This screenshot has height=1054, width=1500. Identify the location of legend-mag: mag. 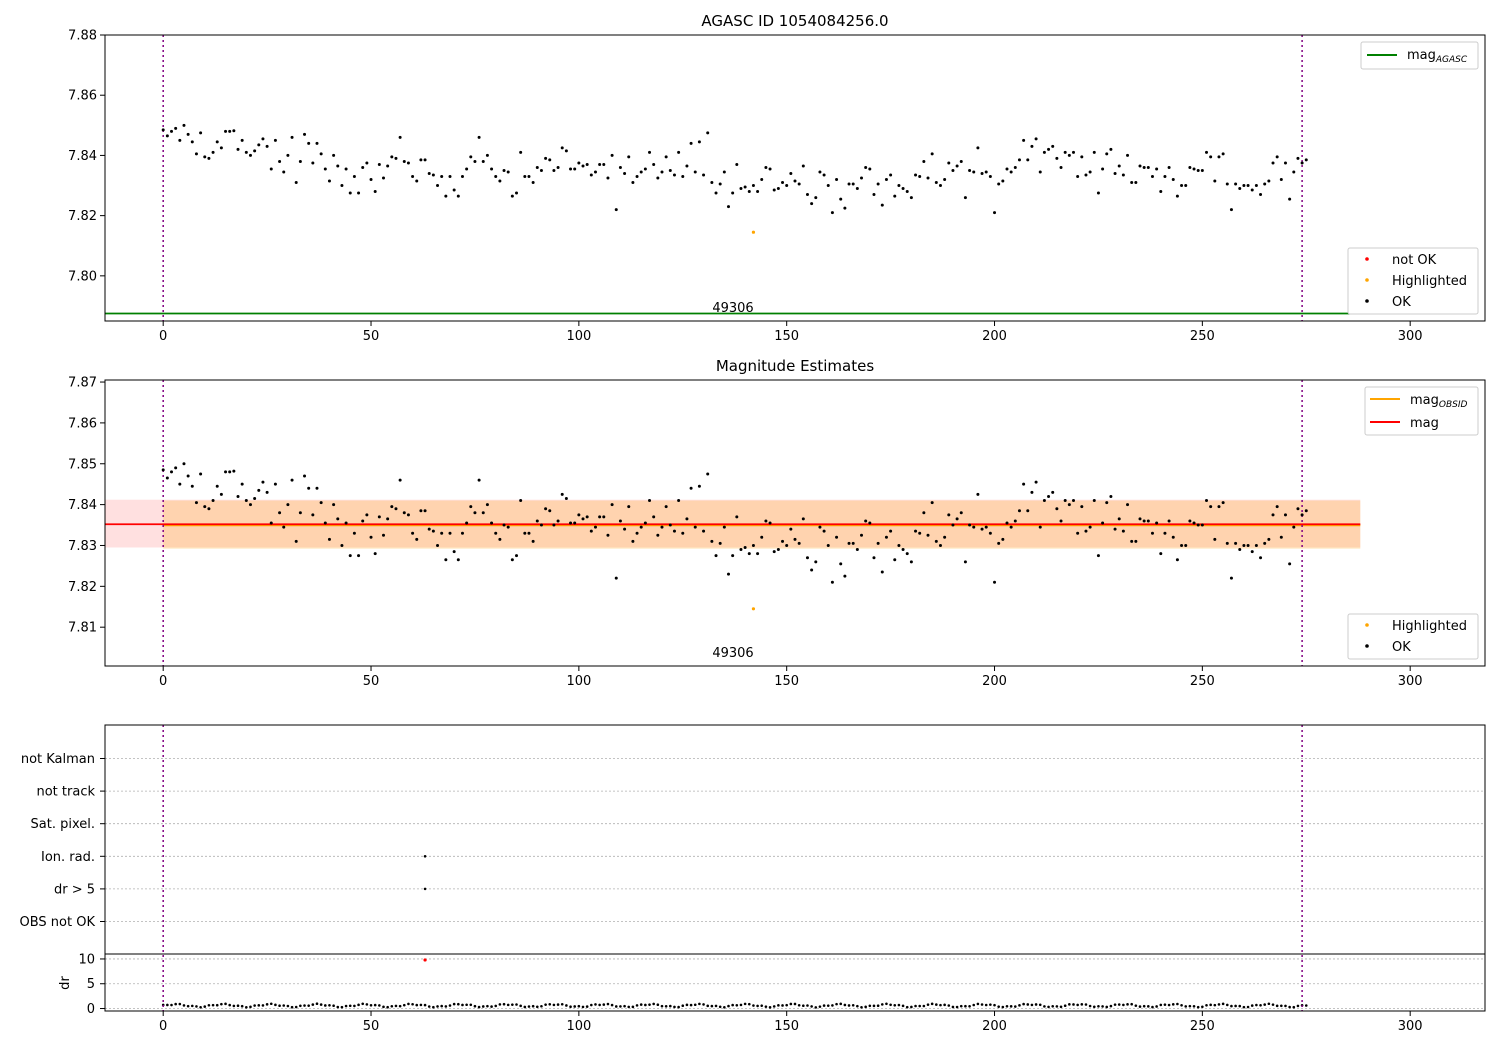
(1424, 423).